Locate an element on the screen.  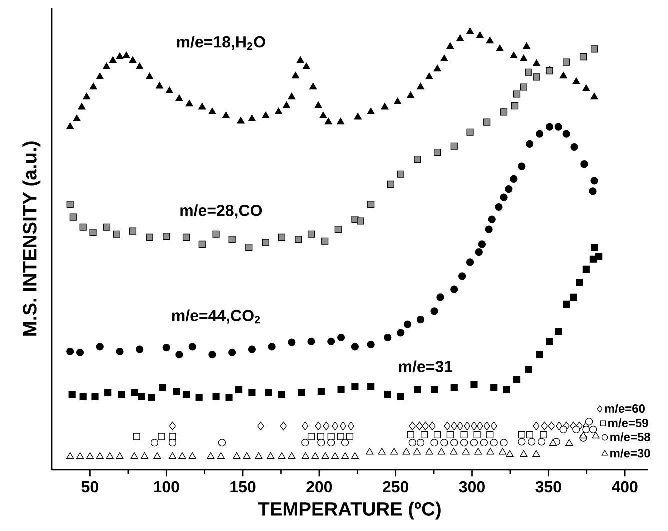
series-label: m/e=28,CO is located at coordinates (221, 211).